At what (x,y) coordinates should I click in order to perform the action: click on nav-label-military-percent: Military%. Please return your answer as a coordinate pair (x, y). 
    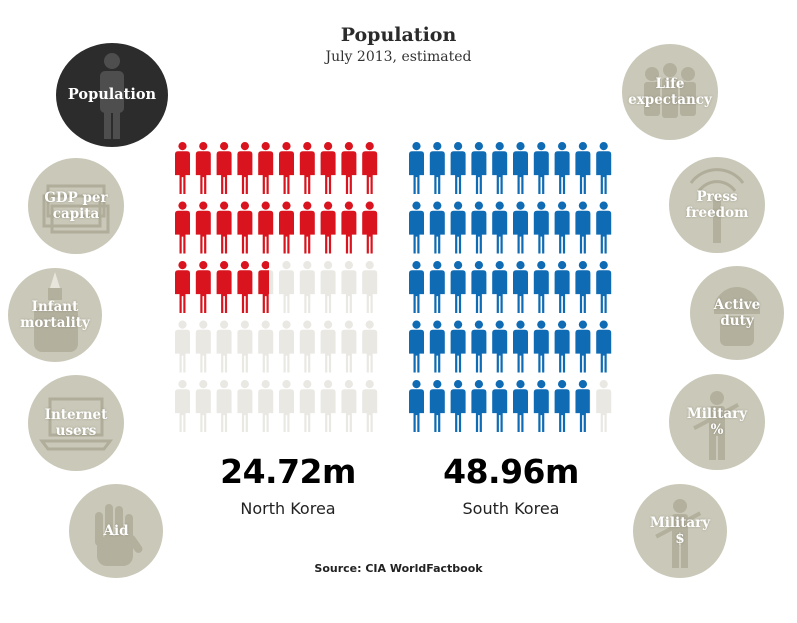
    Looking at the image, I should click on (717, 422).